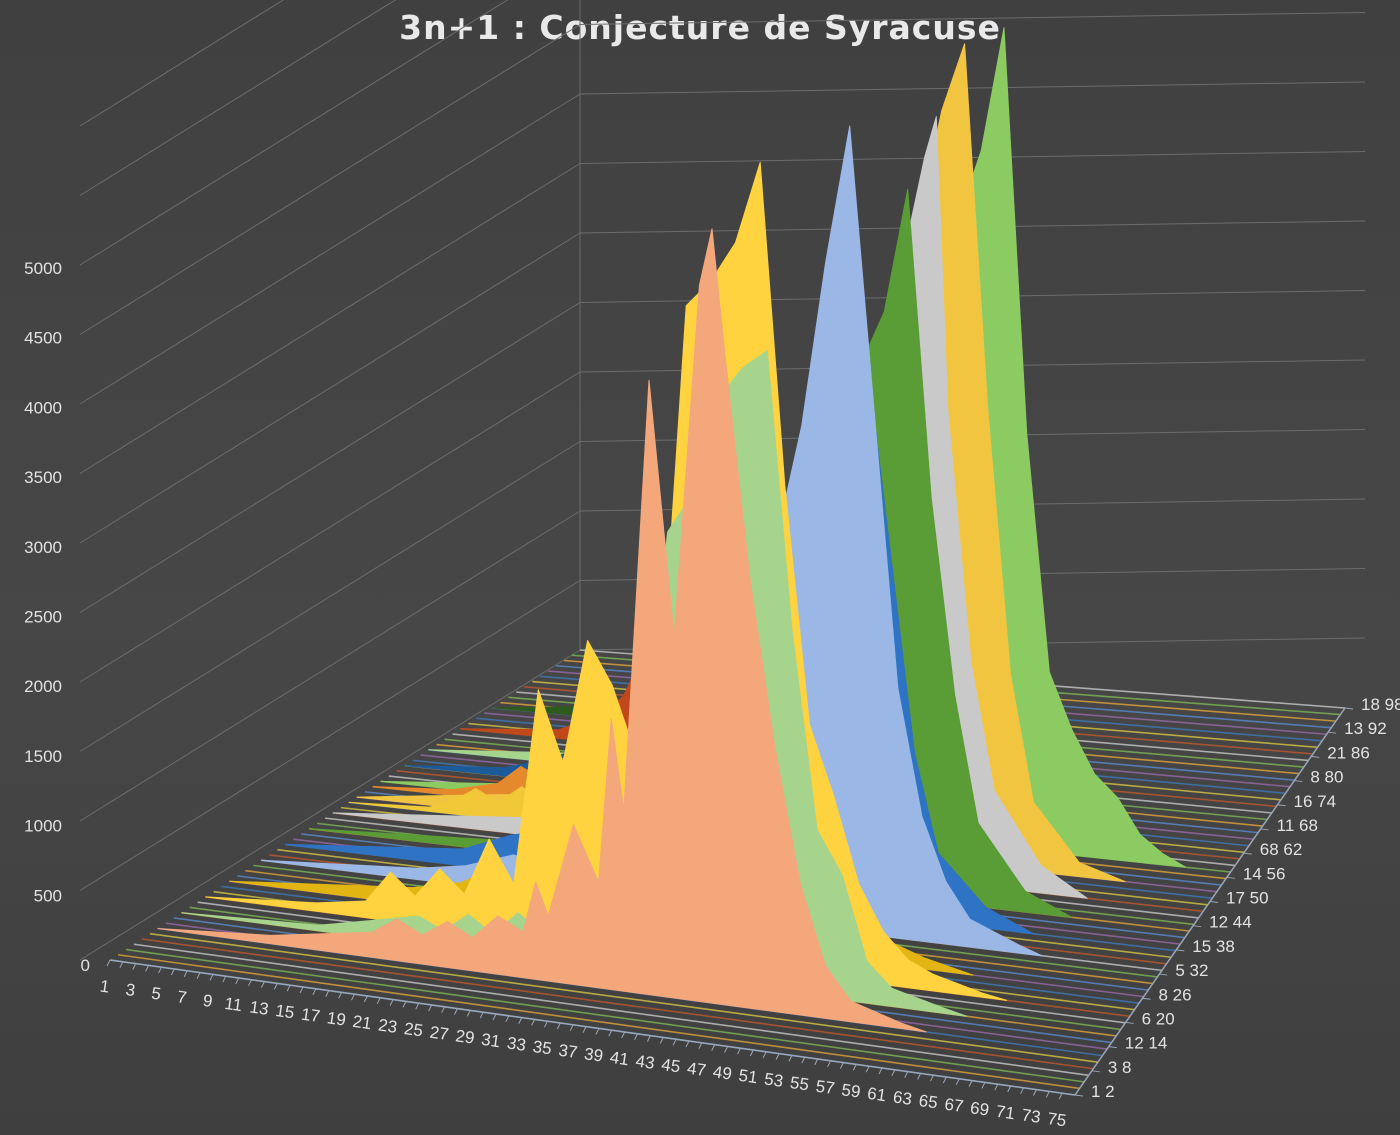  Describe the element at coordinates (361, 1022) in the screenshot. I see `x-tick-label: 21` at that location.